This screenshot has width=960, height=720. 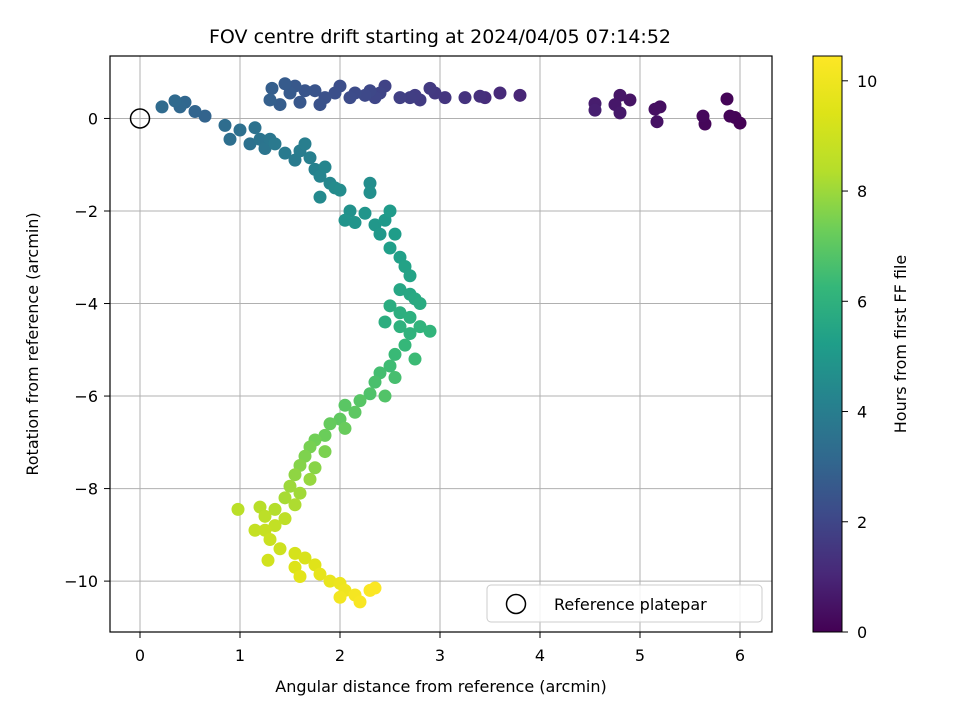 I want to click on legend: Reference platepar, so click(x=624, y=603).